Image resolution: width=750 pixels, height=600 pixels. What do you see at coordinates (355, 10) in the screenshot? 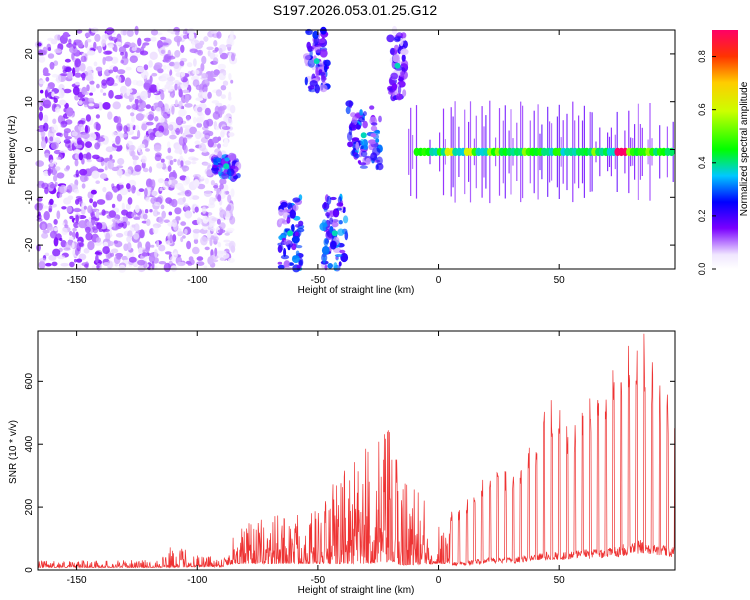
I see `figure-title: S197.2026.053.01.25.G12` at bounding box center [355, 10].